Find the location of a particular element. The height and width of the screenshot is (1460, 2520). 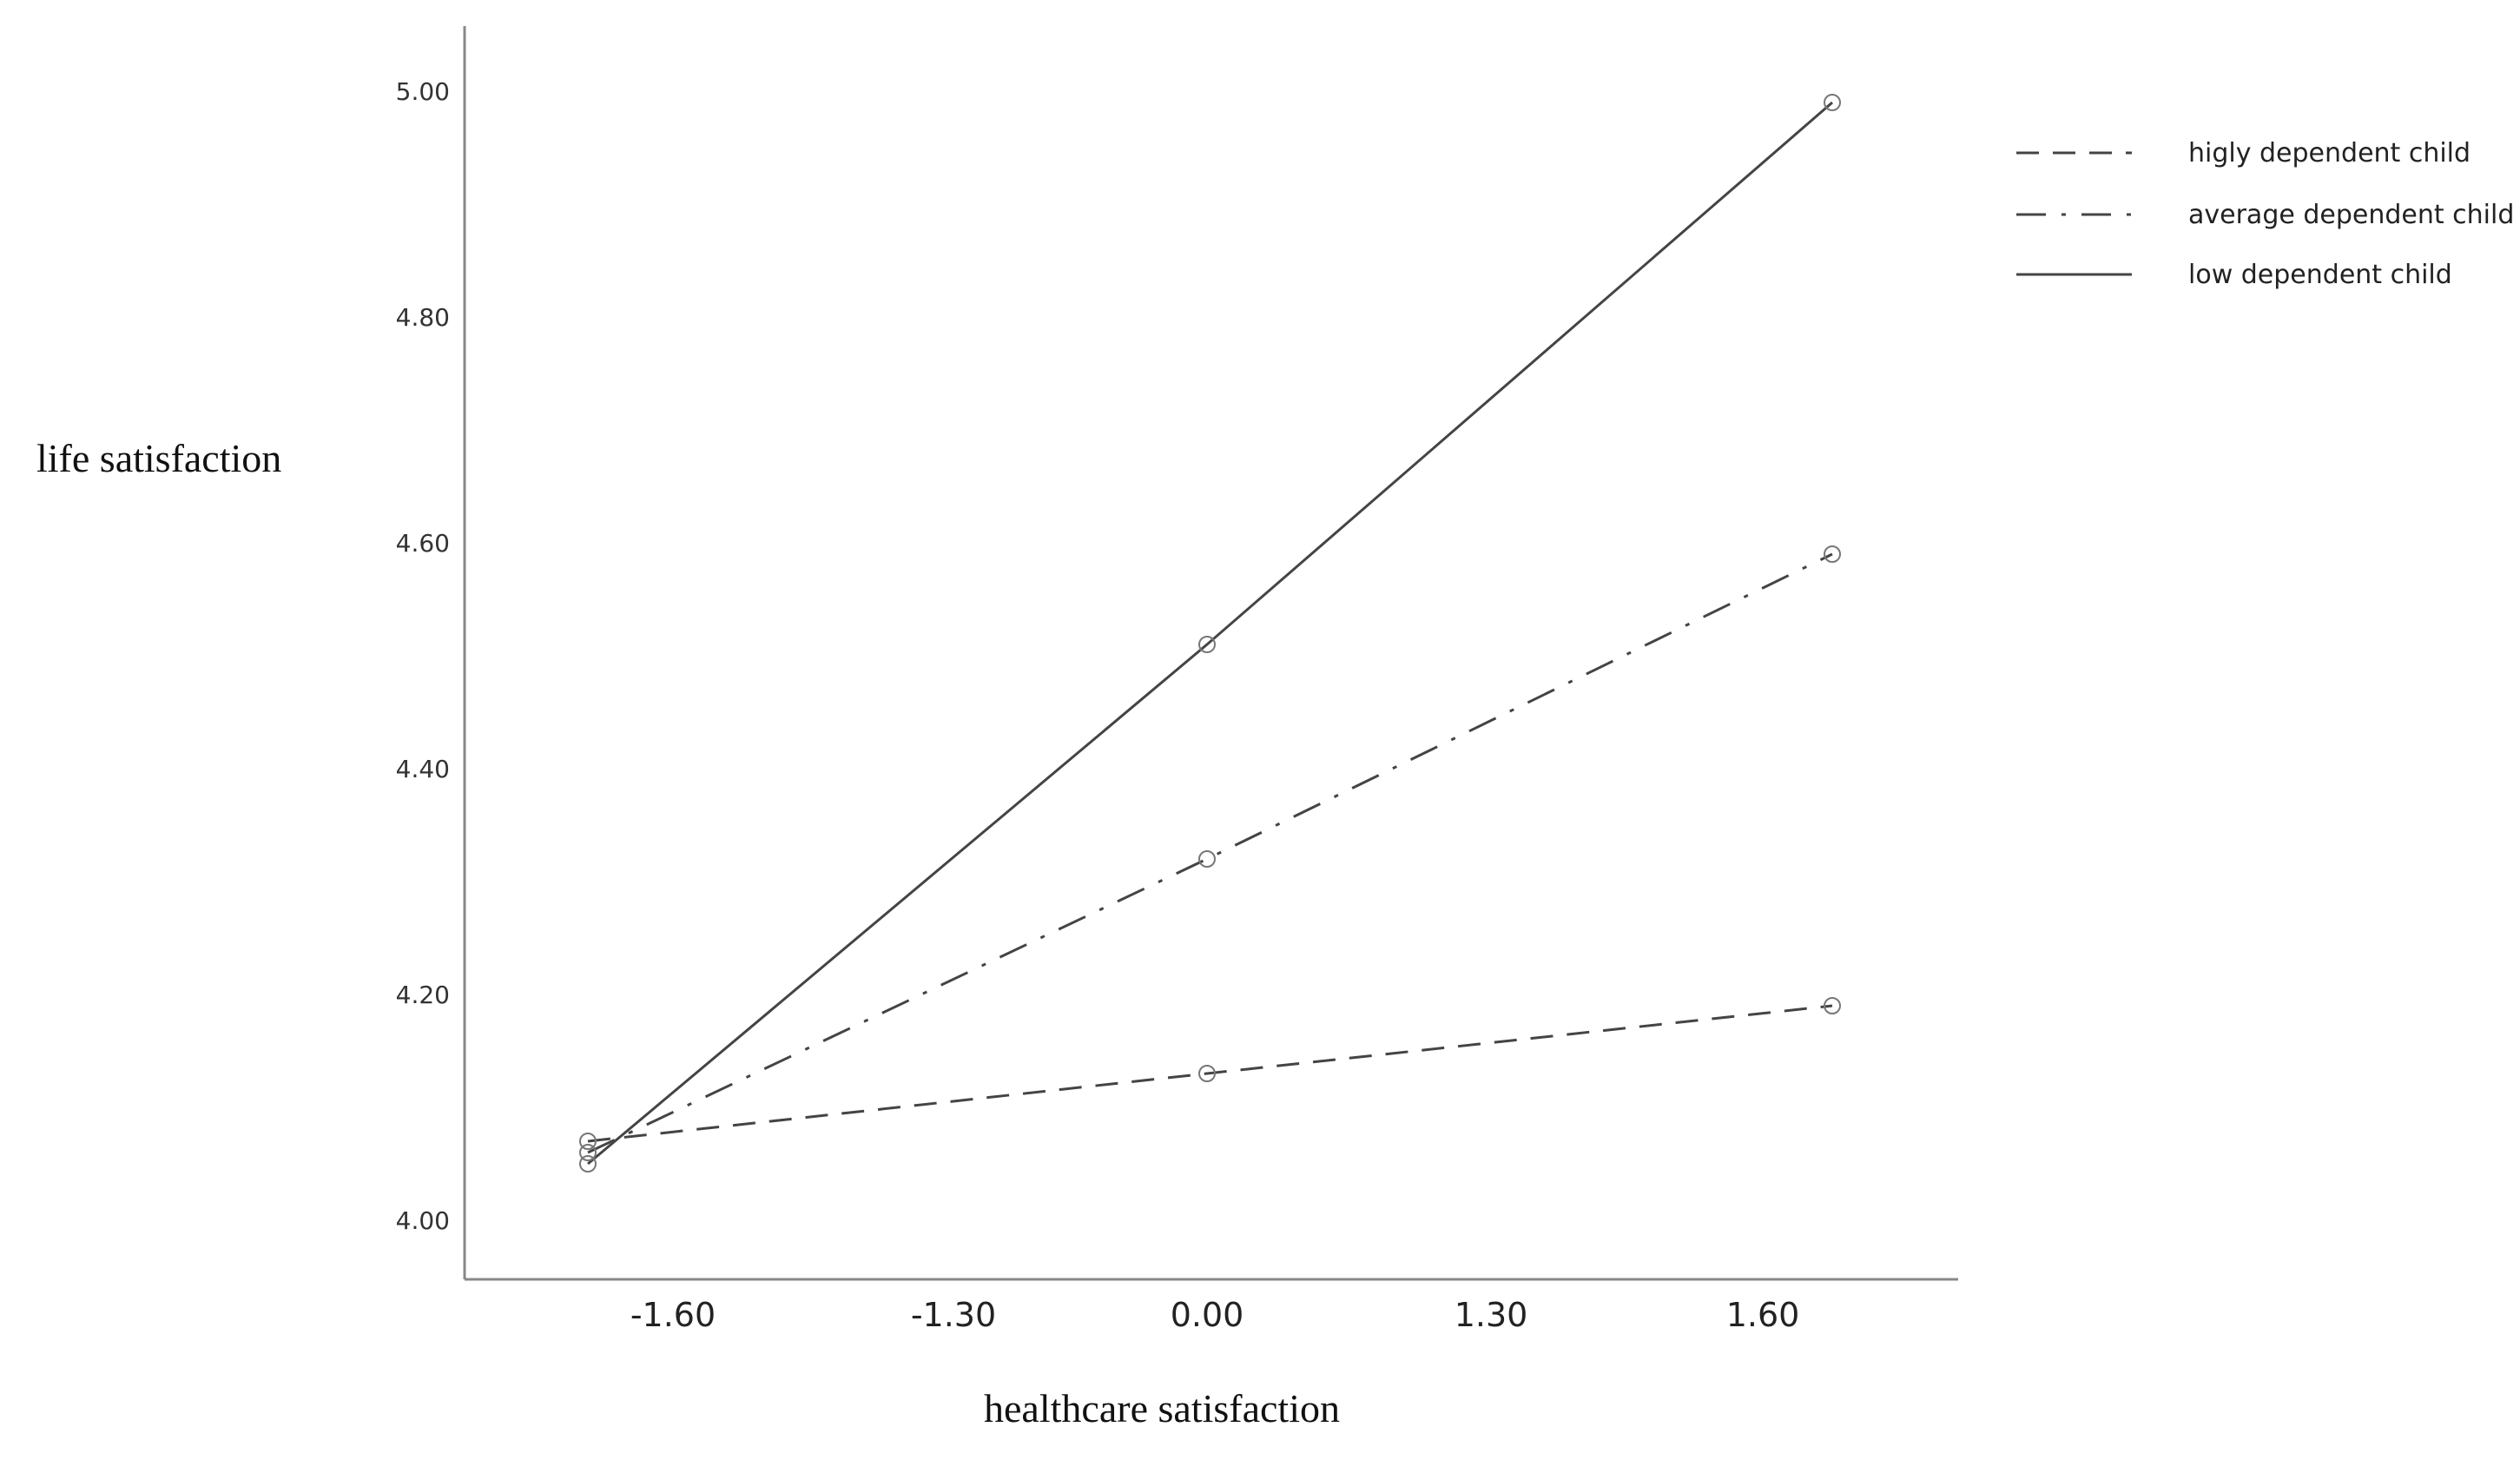

y-tick-label: 4.40 is located at coordinates (423, 769).